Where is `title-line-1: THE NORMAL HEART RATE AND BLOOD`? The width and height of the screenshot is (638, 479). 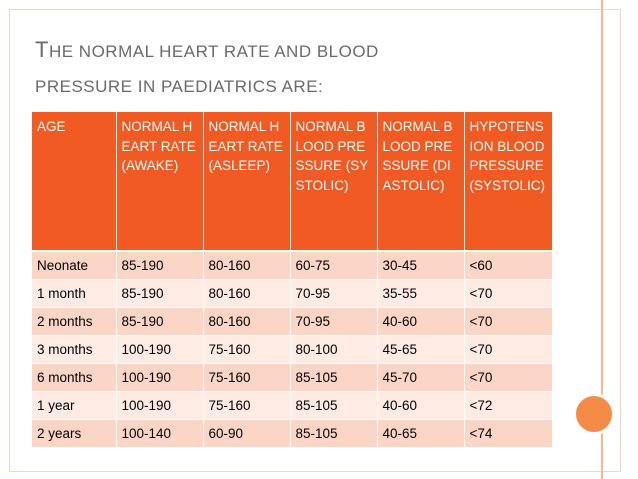
title-line-1: THE NORMAL HEART RATE AND BLOOD is located at coordinates (295, 50).